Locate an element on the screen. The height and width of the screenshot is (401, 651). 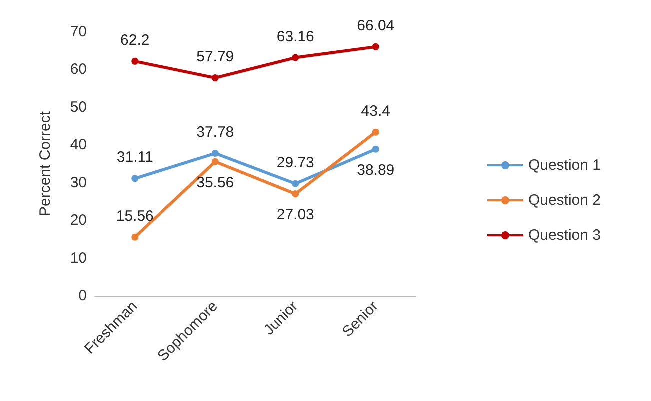
data-label: 62.2 is located at coordinates (135, 40).